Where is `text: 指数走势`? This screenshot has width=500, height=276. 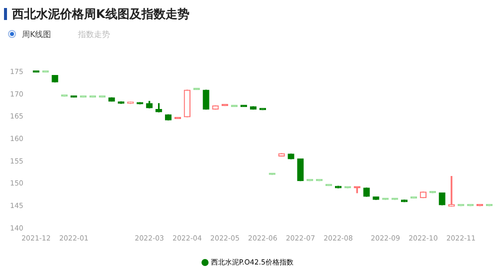
text: 指数走势 is located at coordinates (94, 34).